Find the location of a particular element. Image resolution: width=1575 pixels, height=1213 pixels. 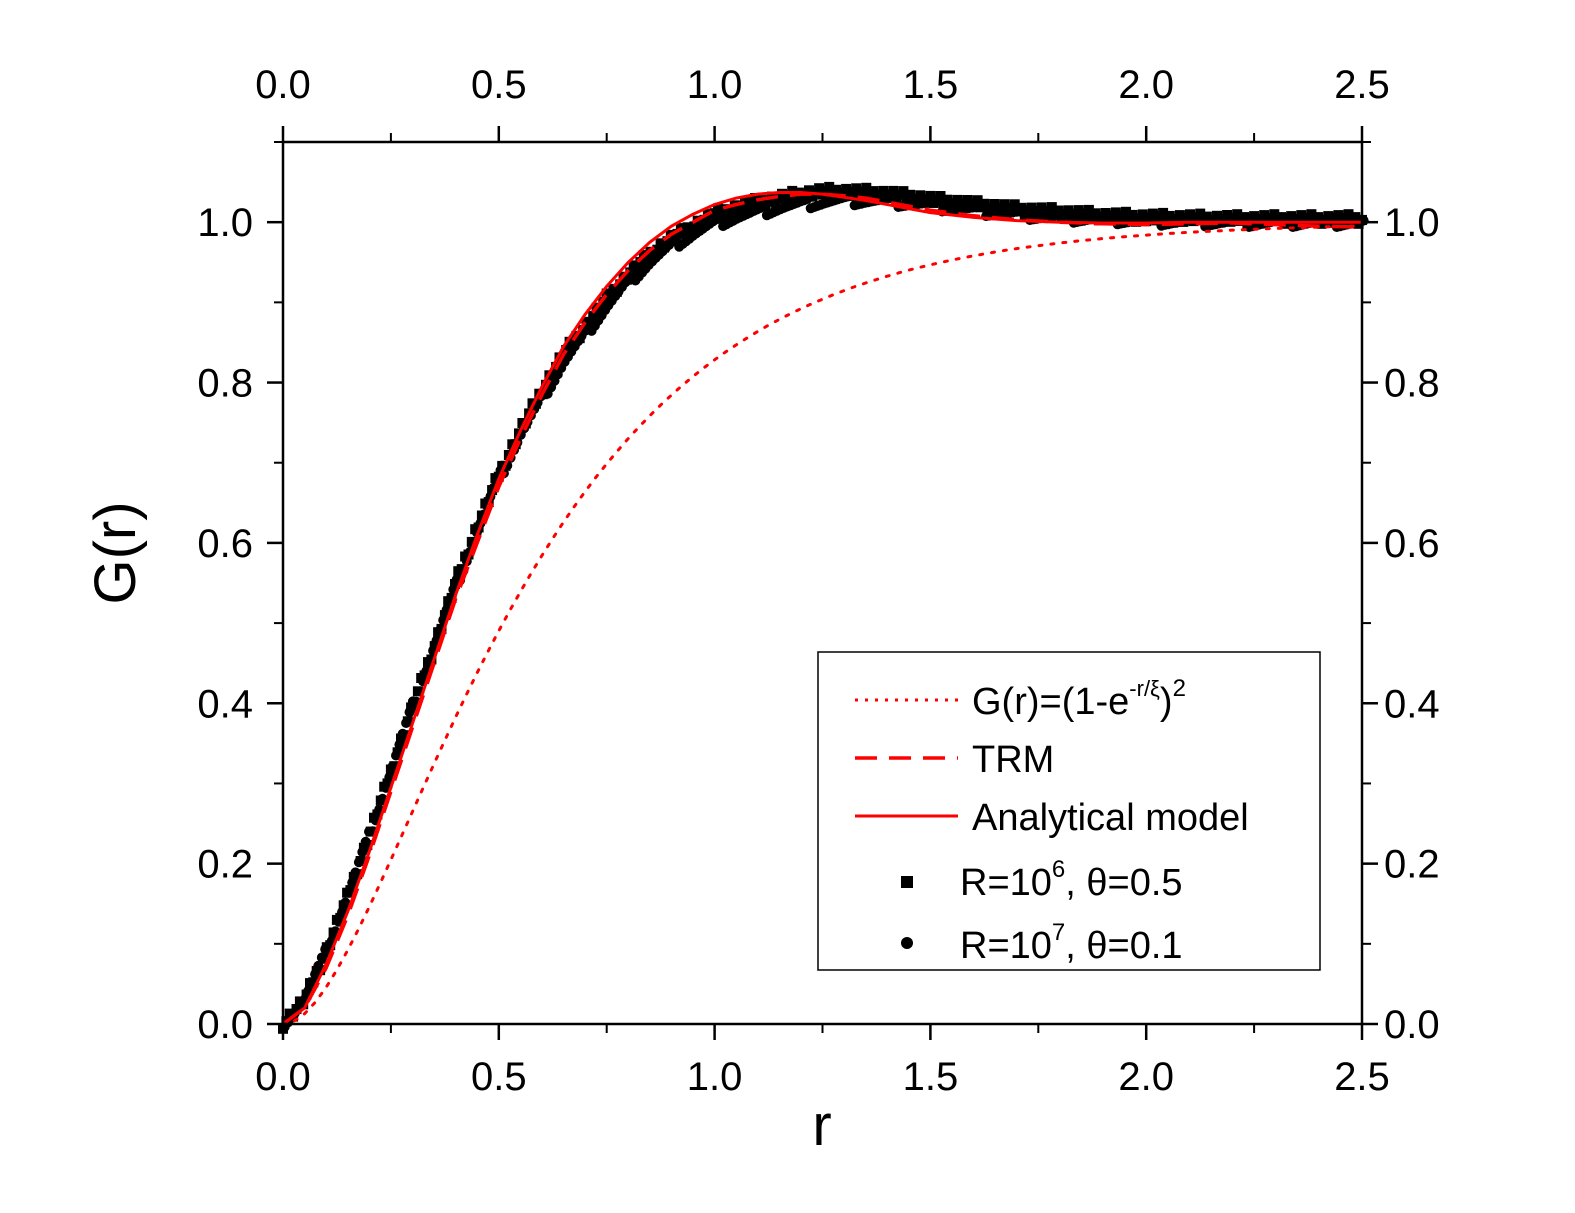

legend-r1e6-main: R=10 is located at coordinates (1006, 883).